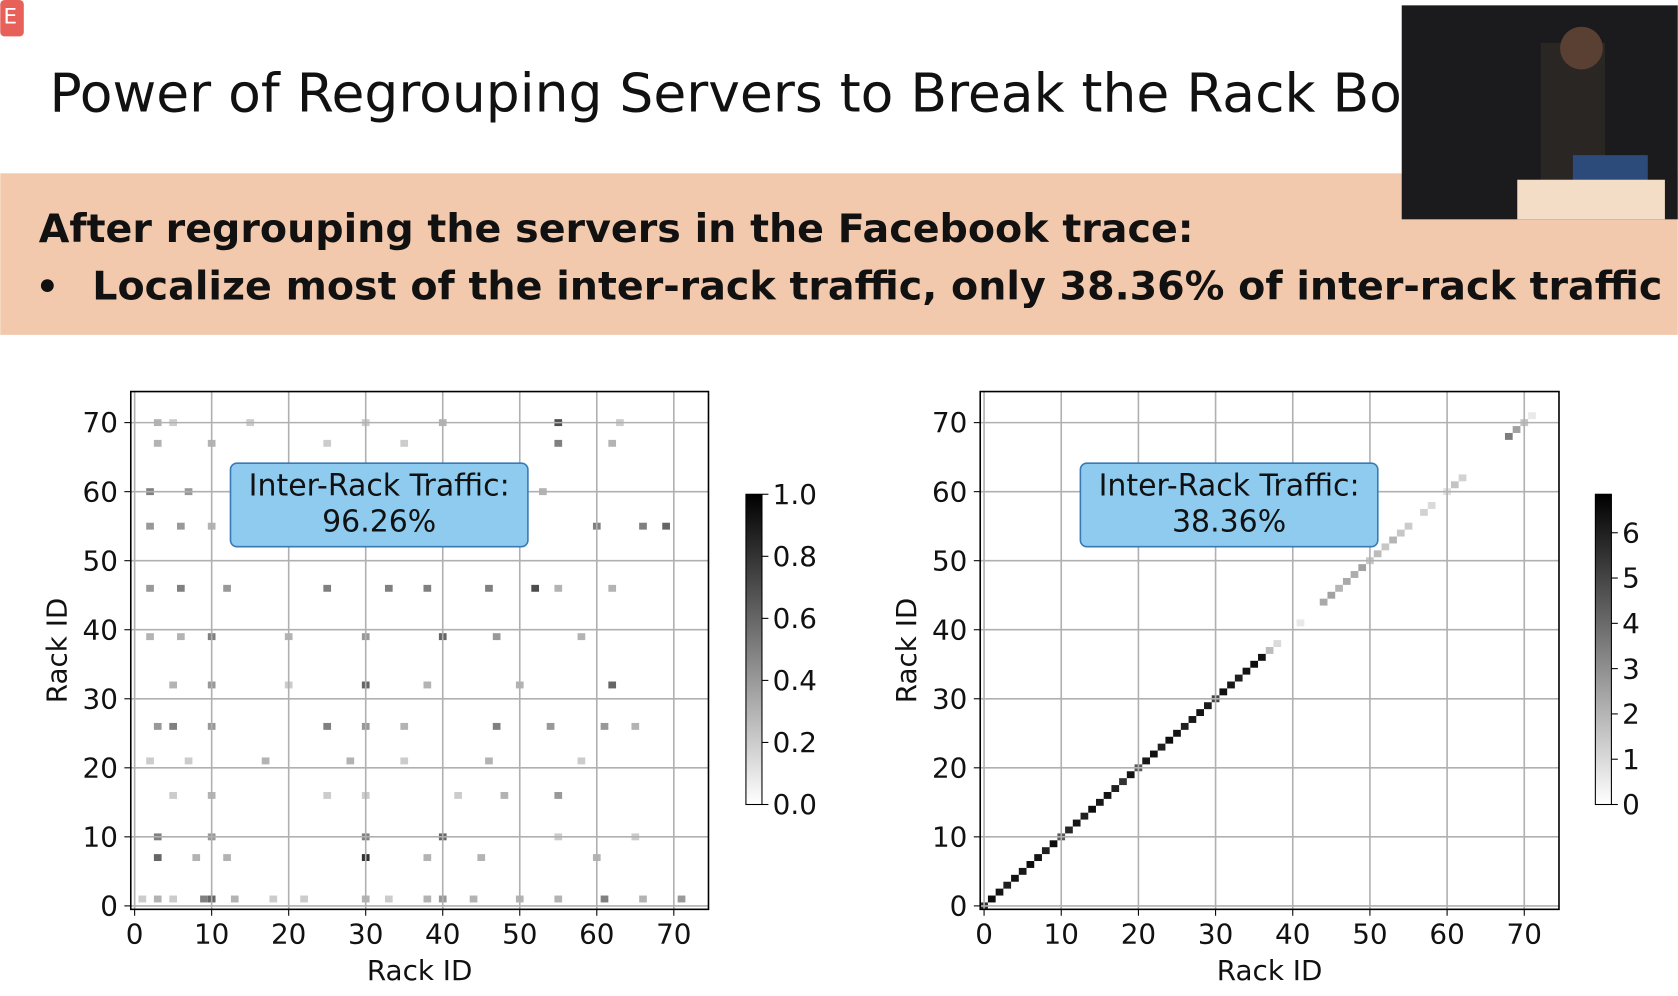 The width and height of the screenshot is (1678, 996). Describe the element at coordinates (100, 767) in the screenshot. I see `y-tick-label: 20` at that location.